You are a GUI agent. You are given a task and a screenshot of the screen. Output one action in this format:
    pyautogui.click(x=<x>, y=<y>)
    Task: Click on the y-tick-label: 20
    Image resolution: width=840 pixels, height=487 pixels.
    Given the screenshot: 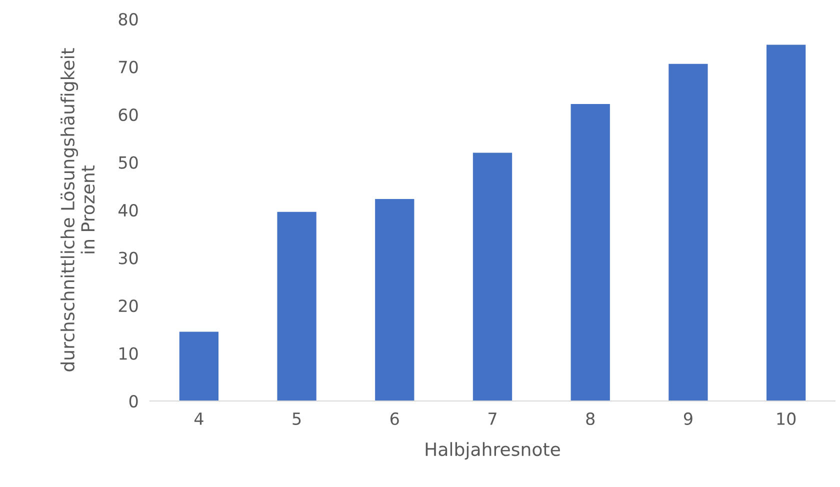 What is the action you would take?
    pyautogui.click(x=128, y=305)
    